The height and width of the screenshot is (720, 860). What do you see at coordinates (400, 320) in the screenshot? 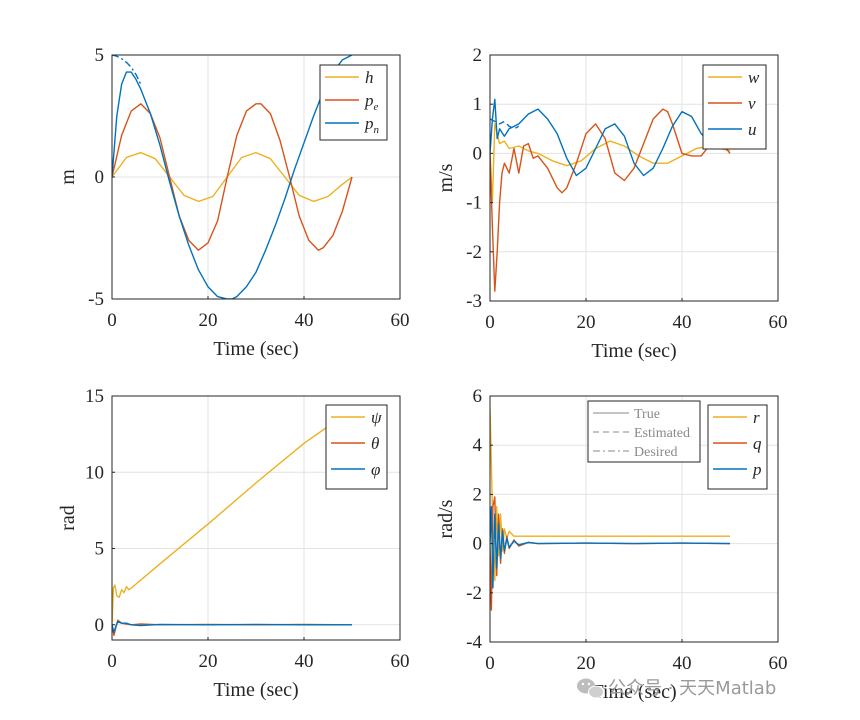
I see `position-xtick-label: 60` at bounding box center [400, 320].